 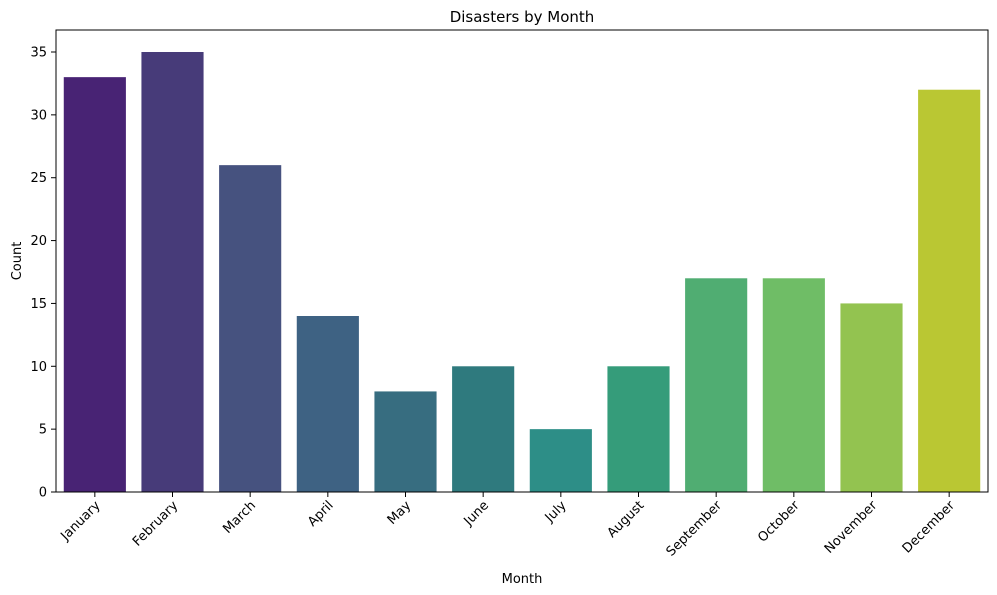 What do you see at coordinates (400, 513) in the screenshot?
I see `x-tick-label: May` at bounding box center [400, 513].